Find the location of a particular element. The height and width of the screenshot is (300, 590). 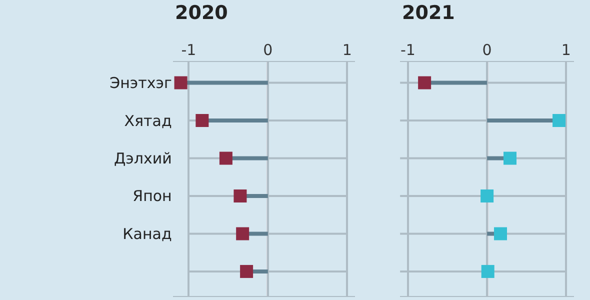

chart-title: 2020 is located at coordinates (201, 13).